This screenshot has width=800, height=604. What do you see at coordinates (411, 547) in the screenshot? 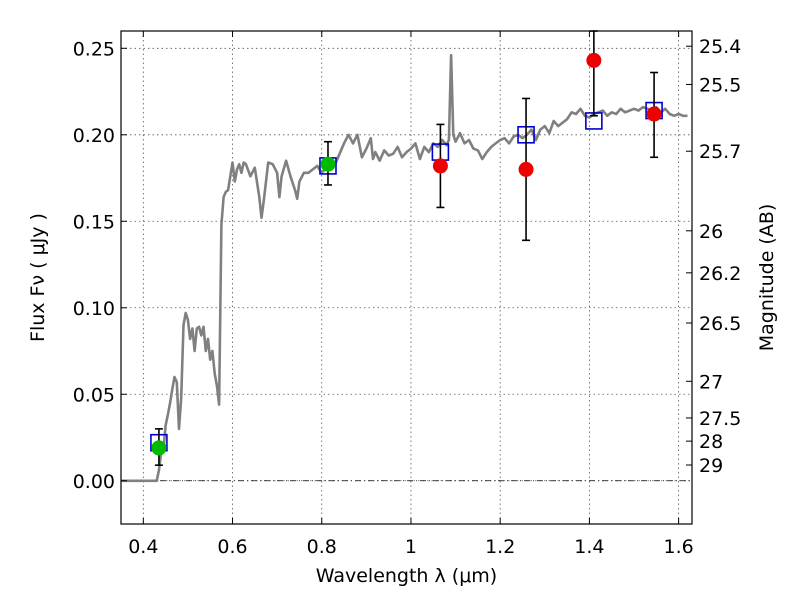
I see `x-tick-label: 1` at bounding box center [411, 547].